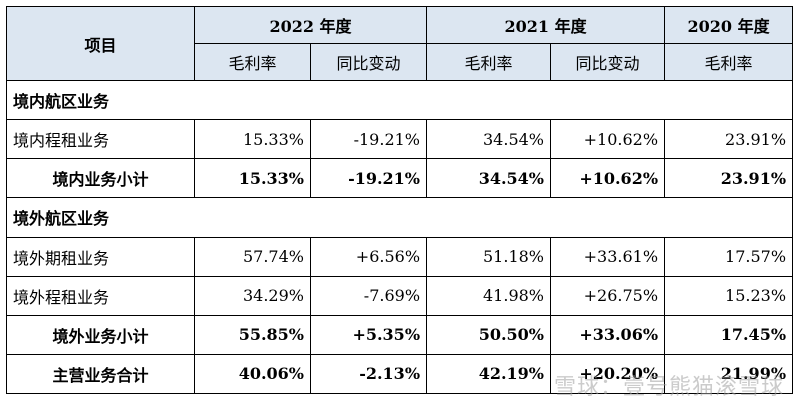 Image resolution: width=800 pixels, height=403 pixels. Describe the element at coordinates (252, 295) in the screenshot. I see `table-cell: 34.29%` at that location.